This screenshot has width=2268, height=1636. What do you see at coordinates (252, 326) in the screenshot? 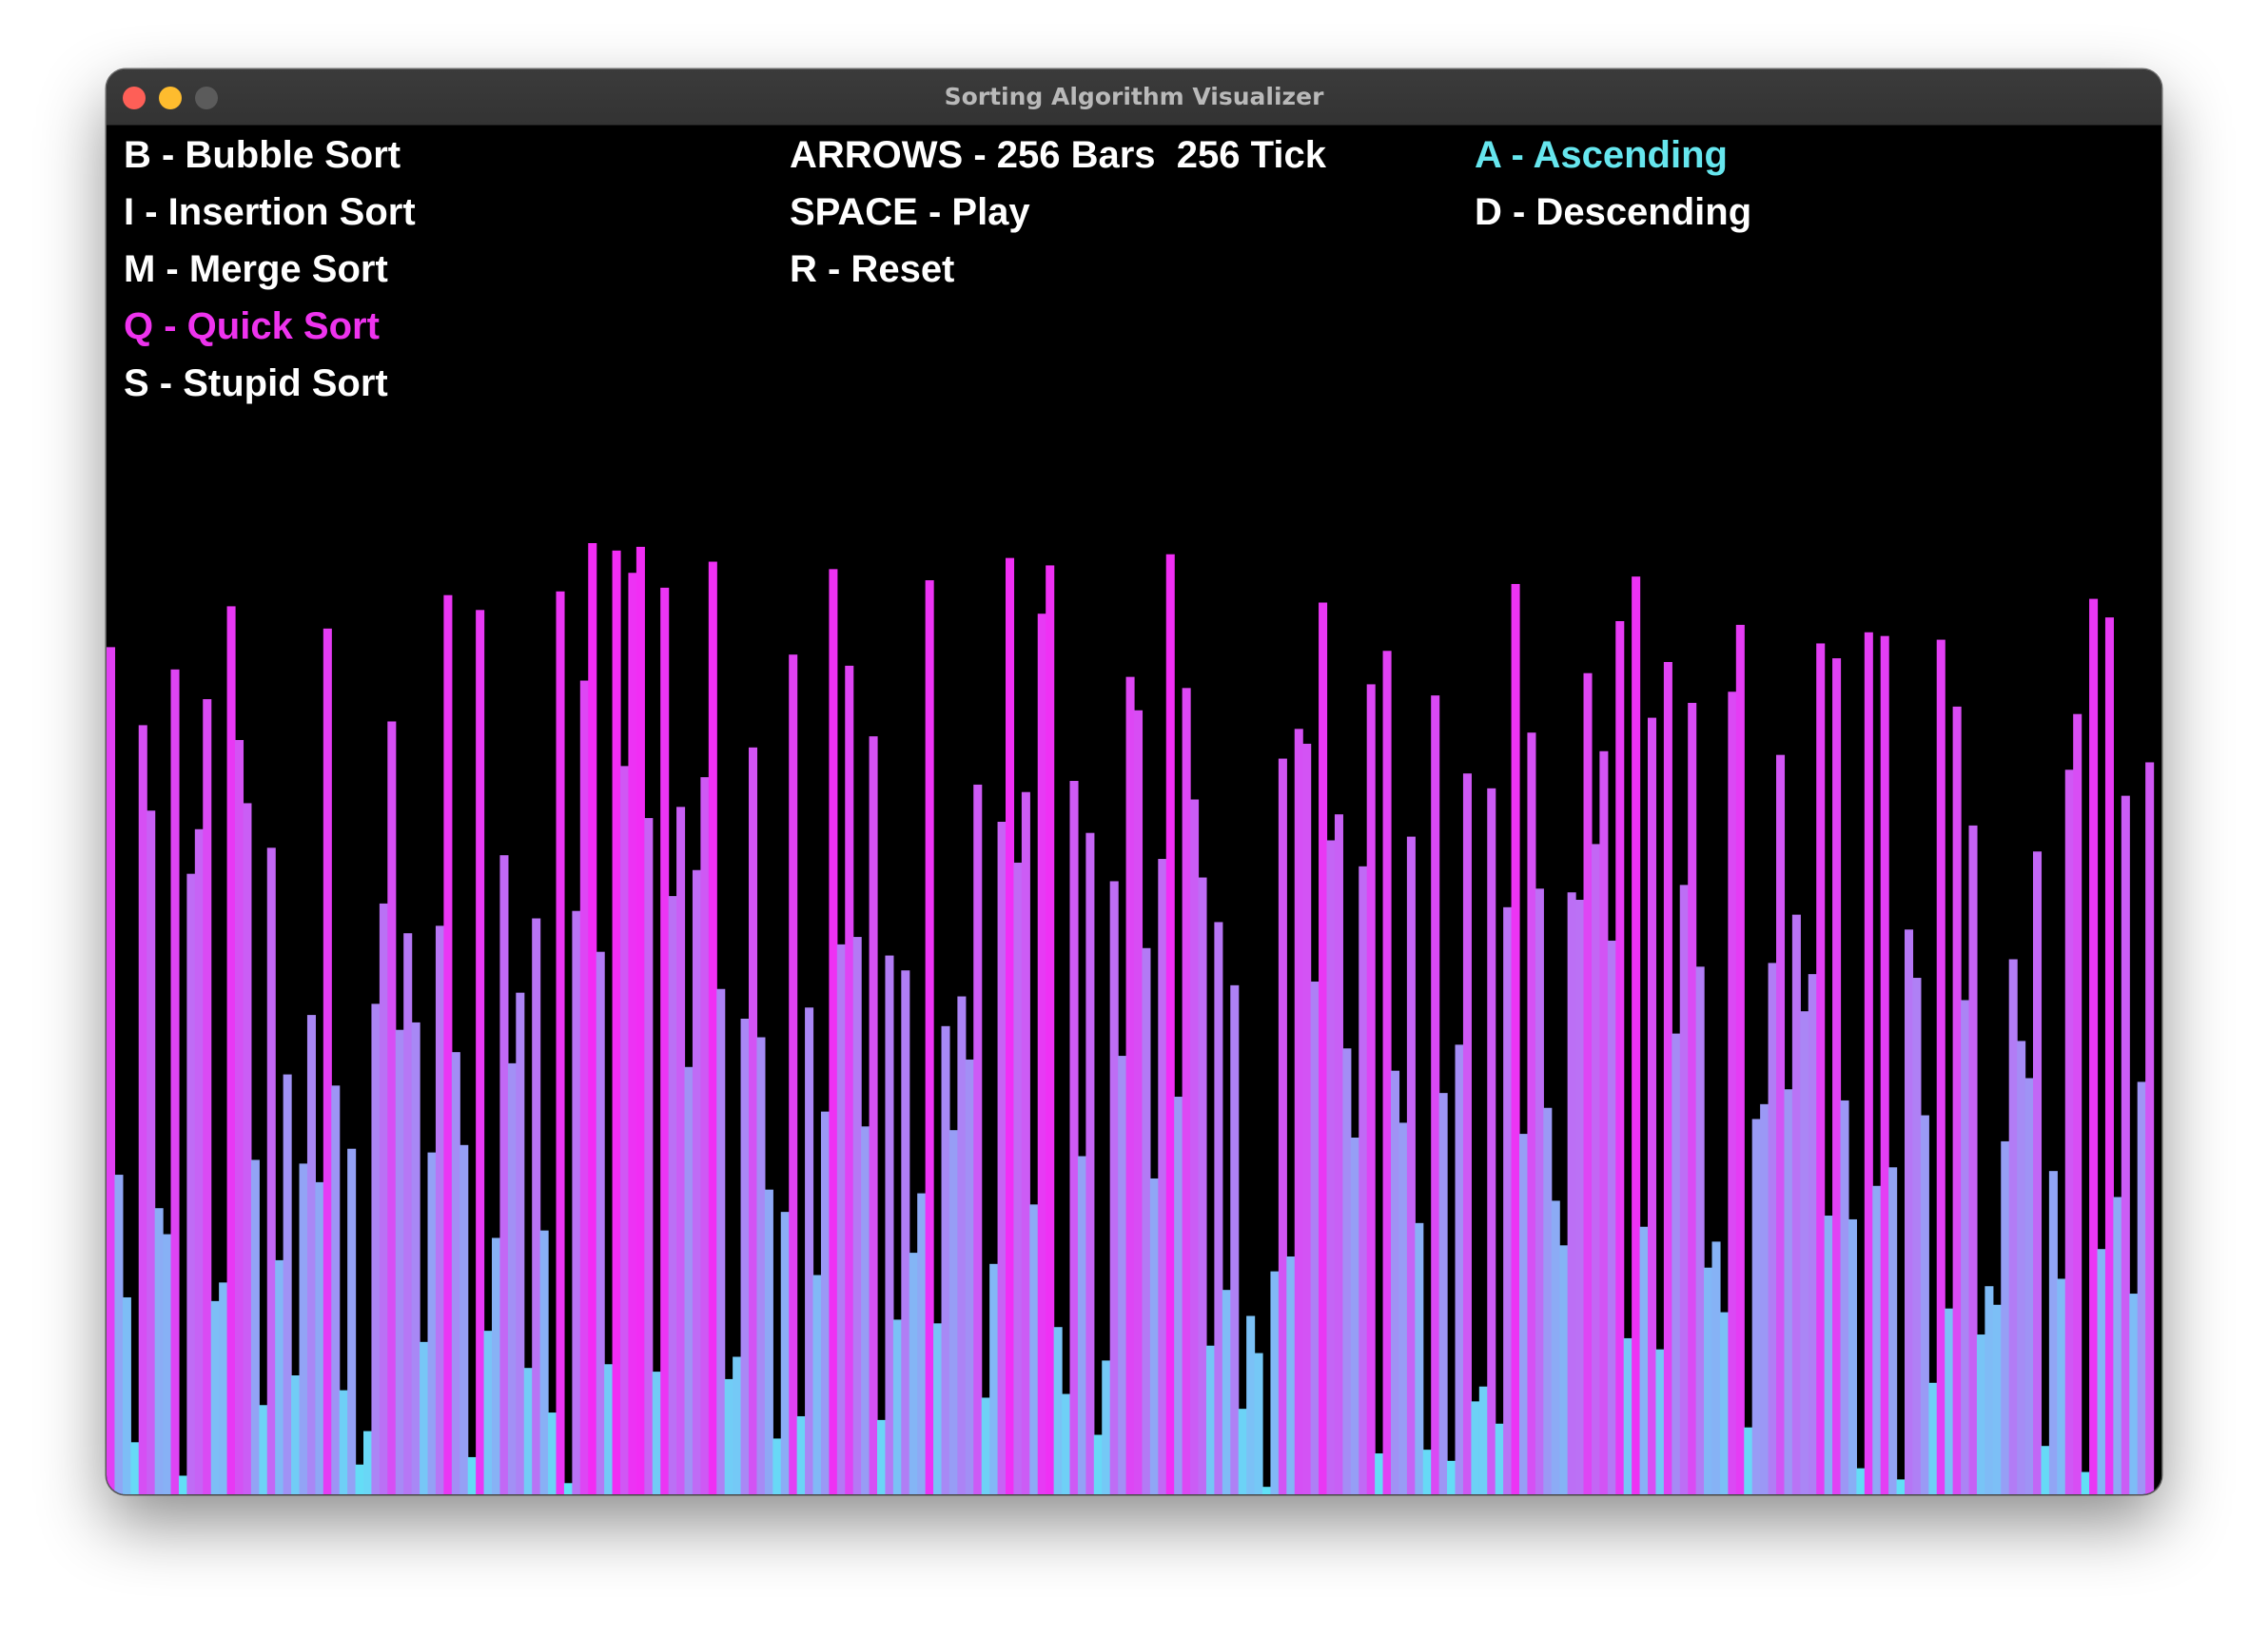
I see `menu-quick-sort: Q - Quick Sort` at bounding box center [252, 326].